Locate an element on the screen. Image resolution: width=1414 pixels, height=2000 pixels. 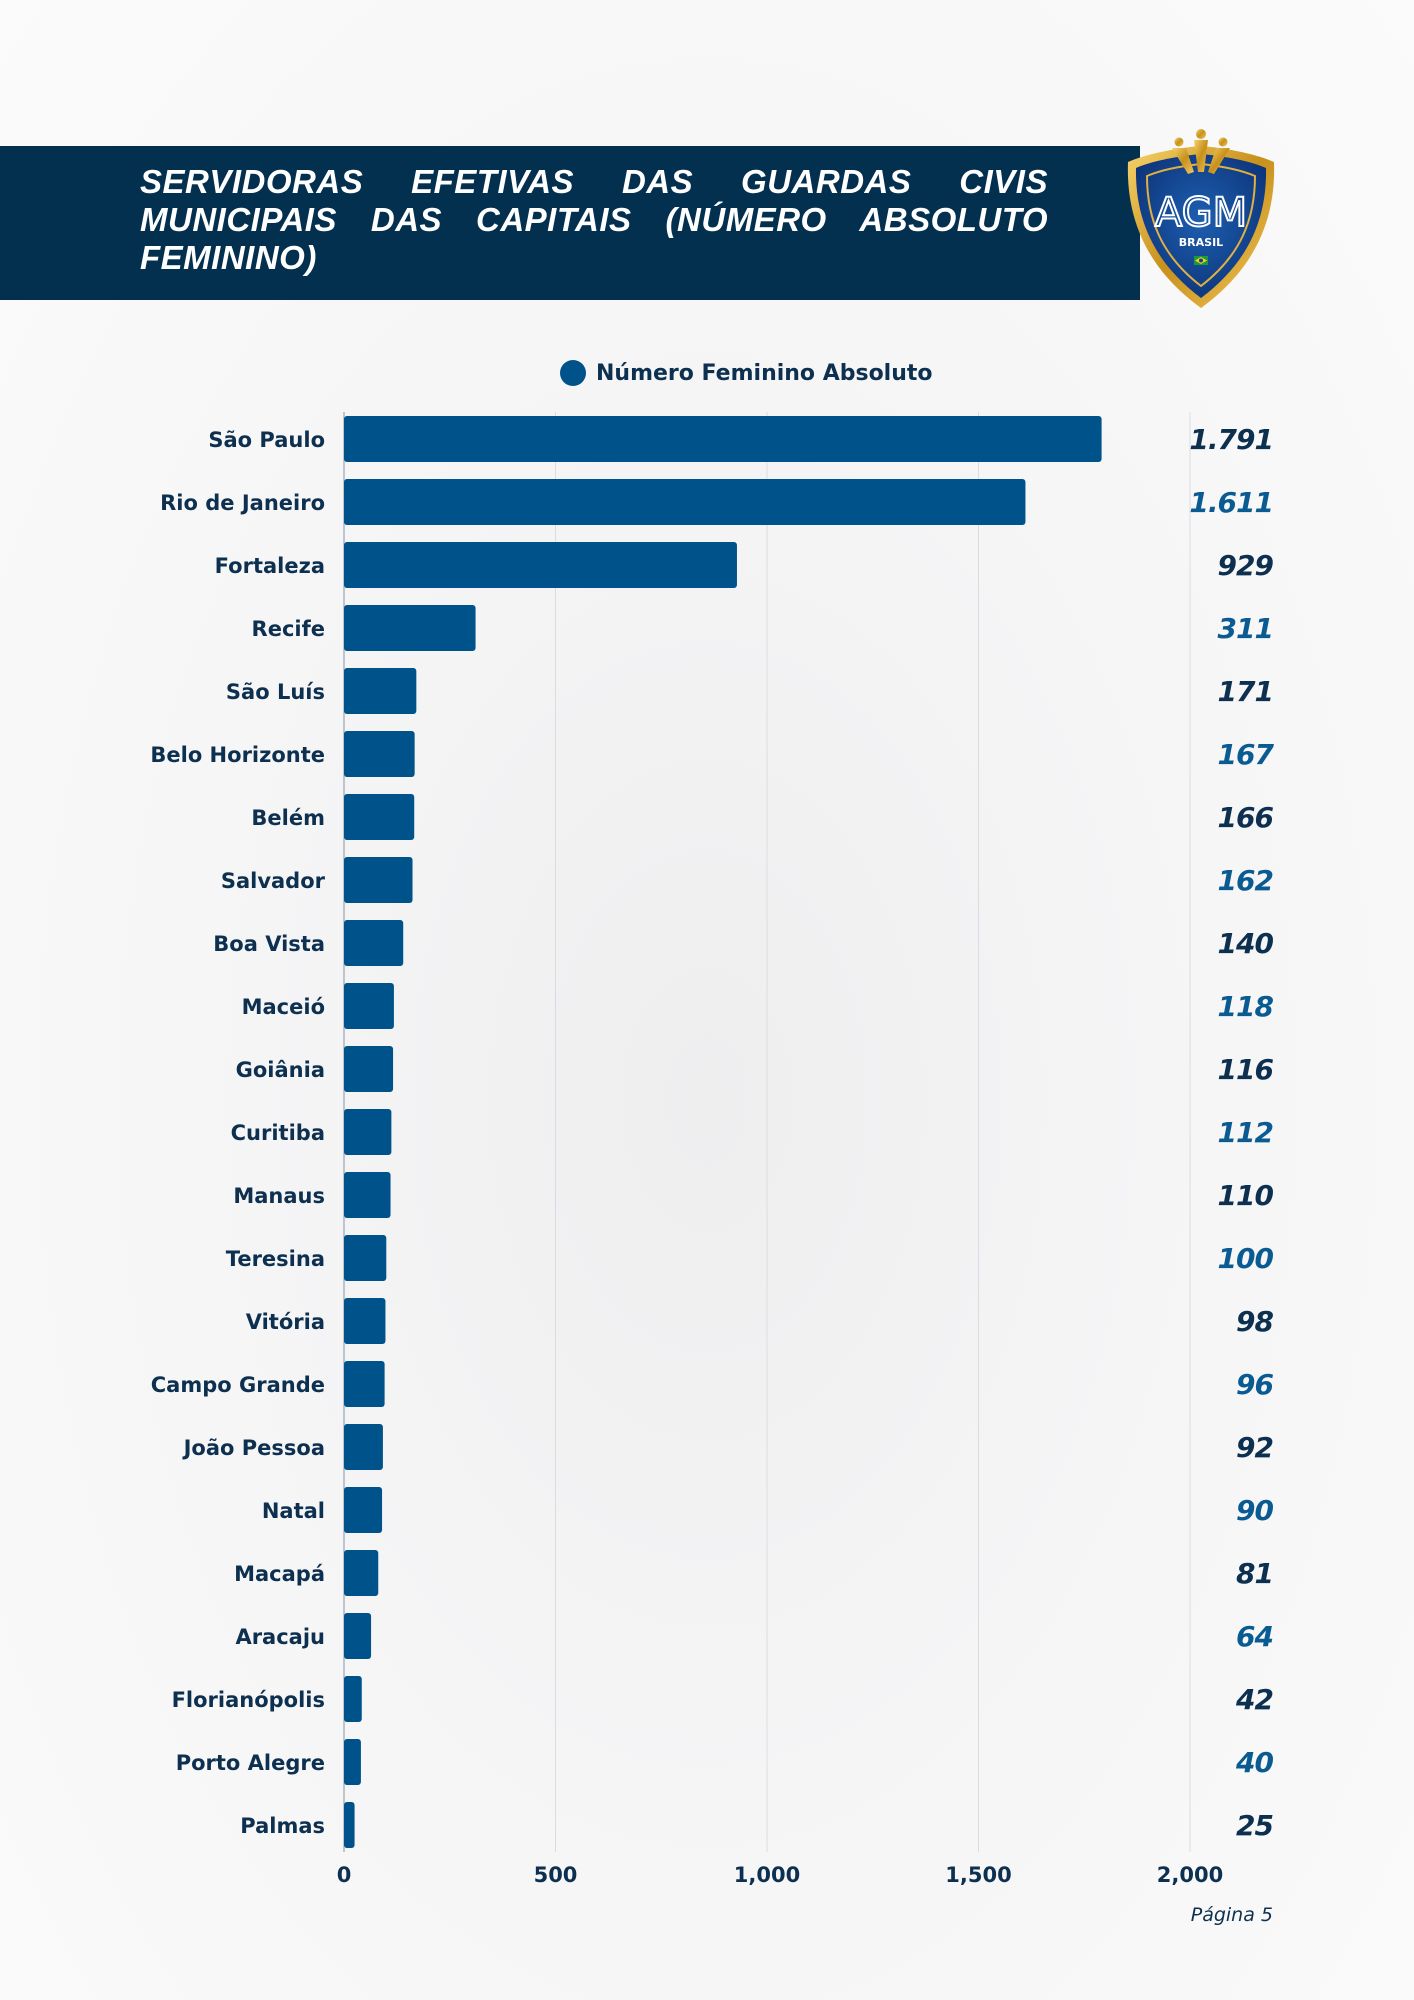
x-tick-label: 1,000 is located at coordinates (767, 1875).